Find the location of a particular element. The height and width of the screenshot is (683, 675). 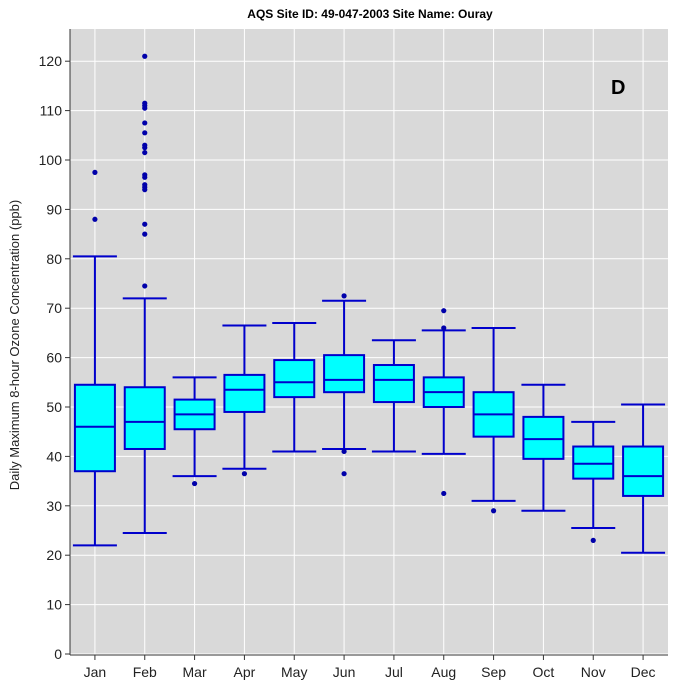

box-oct is located at coordinates (543, 437).